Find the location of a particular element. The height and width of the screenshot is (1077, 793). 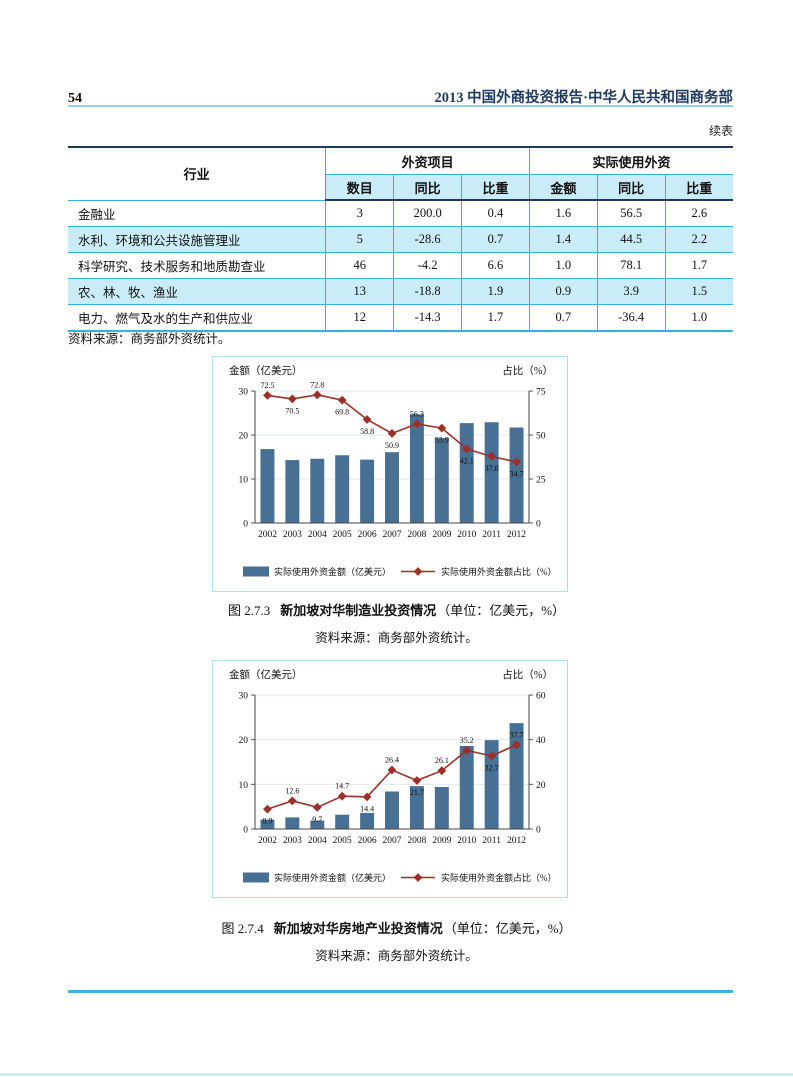

value-cell: 78.1 is located at coordinates (631, 265).